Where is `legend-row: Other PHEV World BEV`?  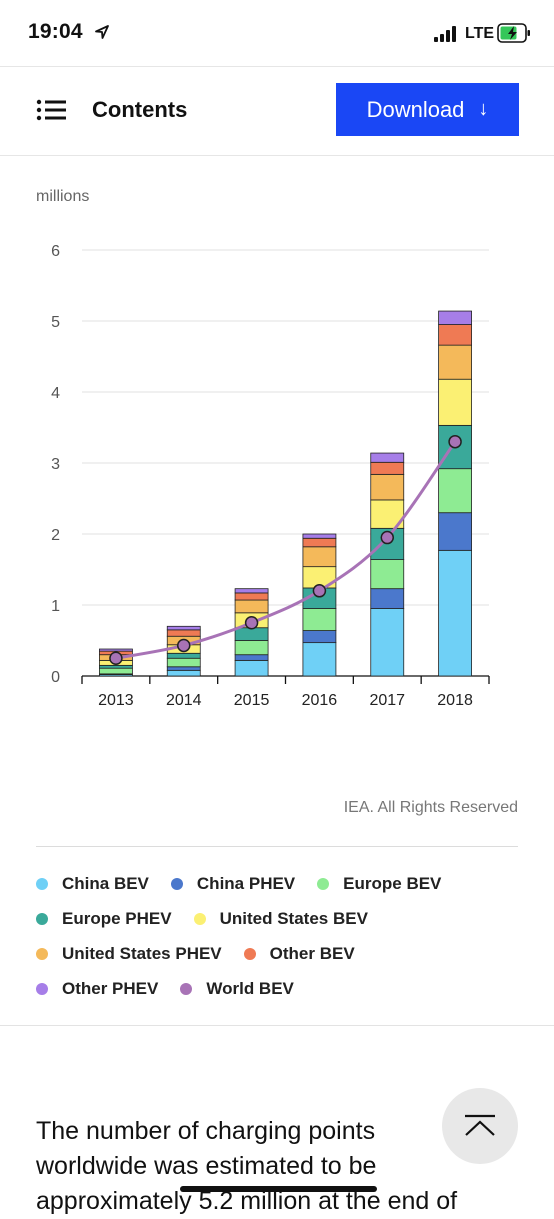 legend-row: Other PHEV World BEV is located at coordinates (281, 988).